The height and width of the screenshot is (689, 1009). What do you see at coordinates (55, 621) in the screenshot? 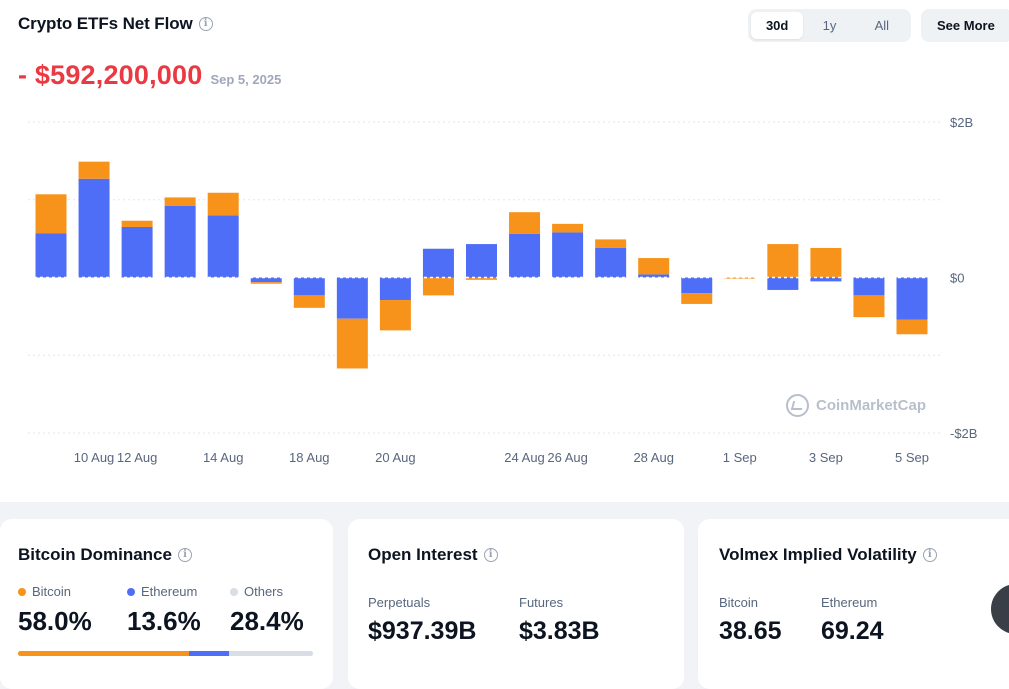
I see `bitcoin-dominance-value: 58.0%` at bounding box center [55, 621].